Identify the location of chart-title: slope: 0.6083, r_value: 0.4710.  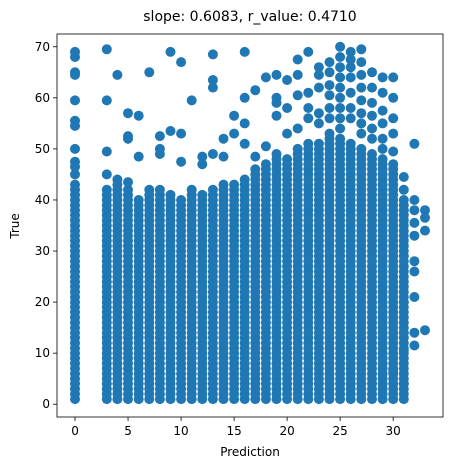
(249, 17).